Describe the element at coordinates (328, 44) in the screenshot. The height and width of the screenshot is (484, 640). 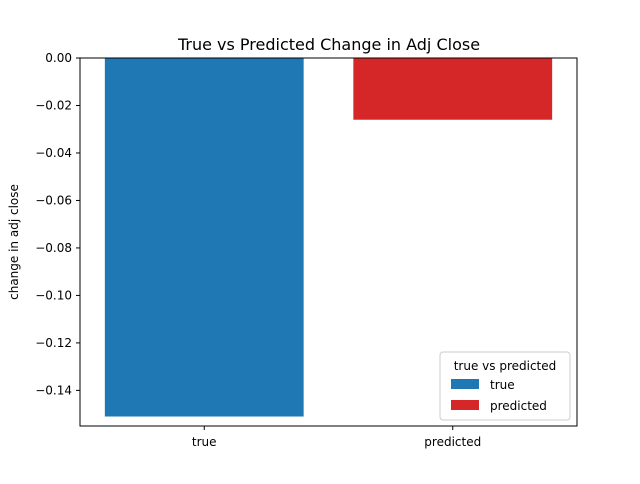
I see `chart-title: True vs Predicted Change in Adj Close` at that location.